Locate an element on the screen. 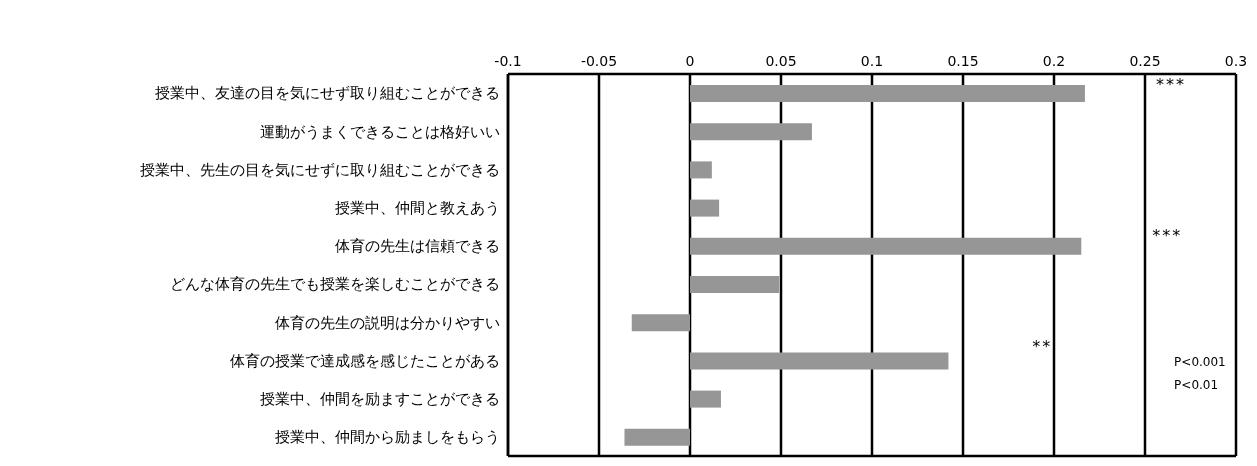 This screenshot has width=1257, height=466. annotation: P<0.01 is located at coordinates (1196, 385).